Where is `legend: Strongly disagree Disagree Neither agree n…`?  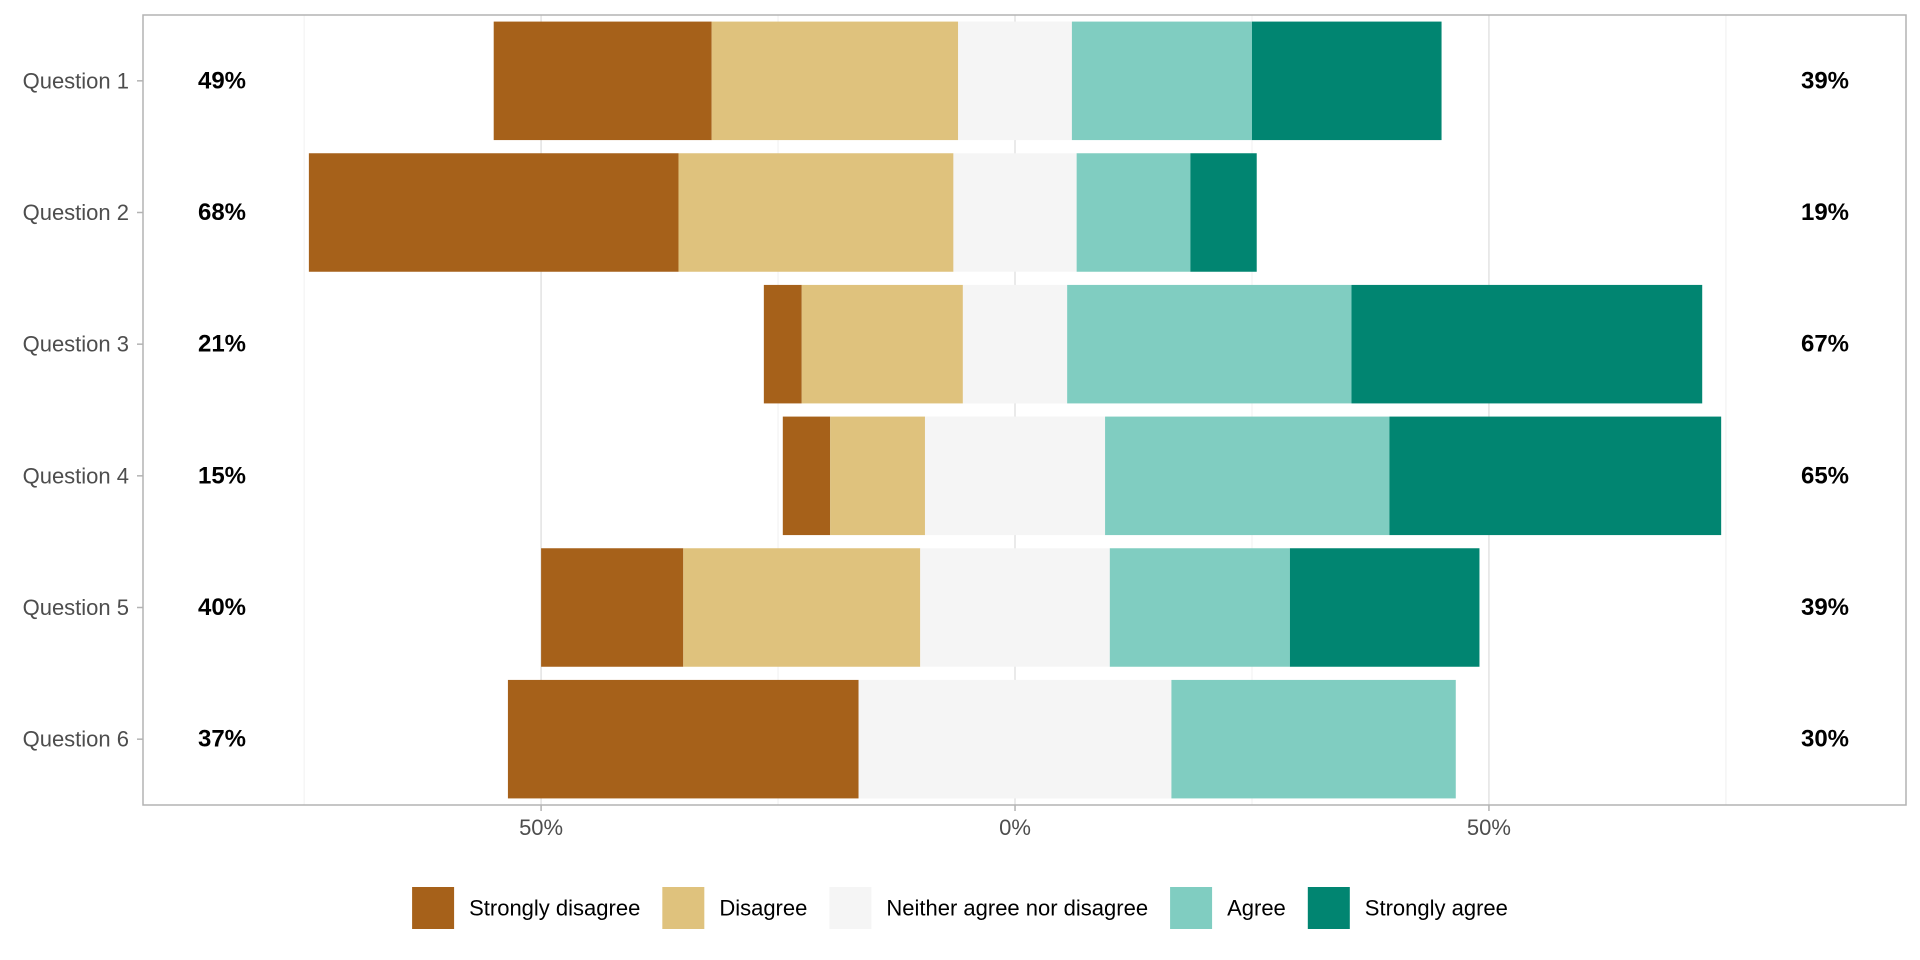 legend: Strongly disagree Disagree Neither agree n… is located at coordinates (960, 908).